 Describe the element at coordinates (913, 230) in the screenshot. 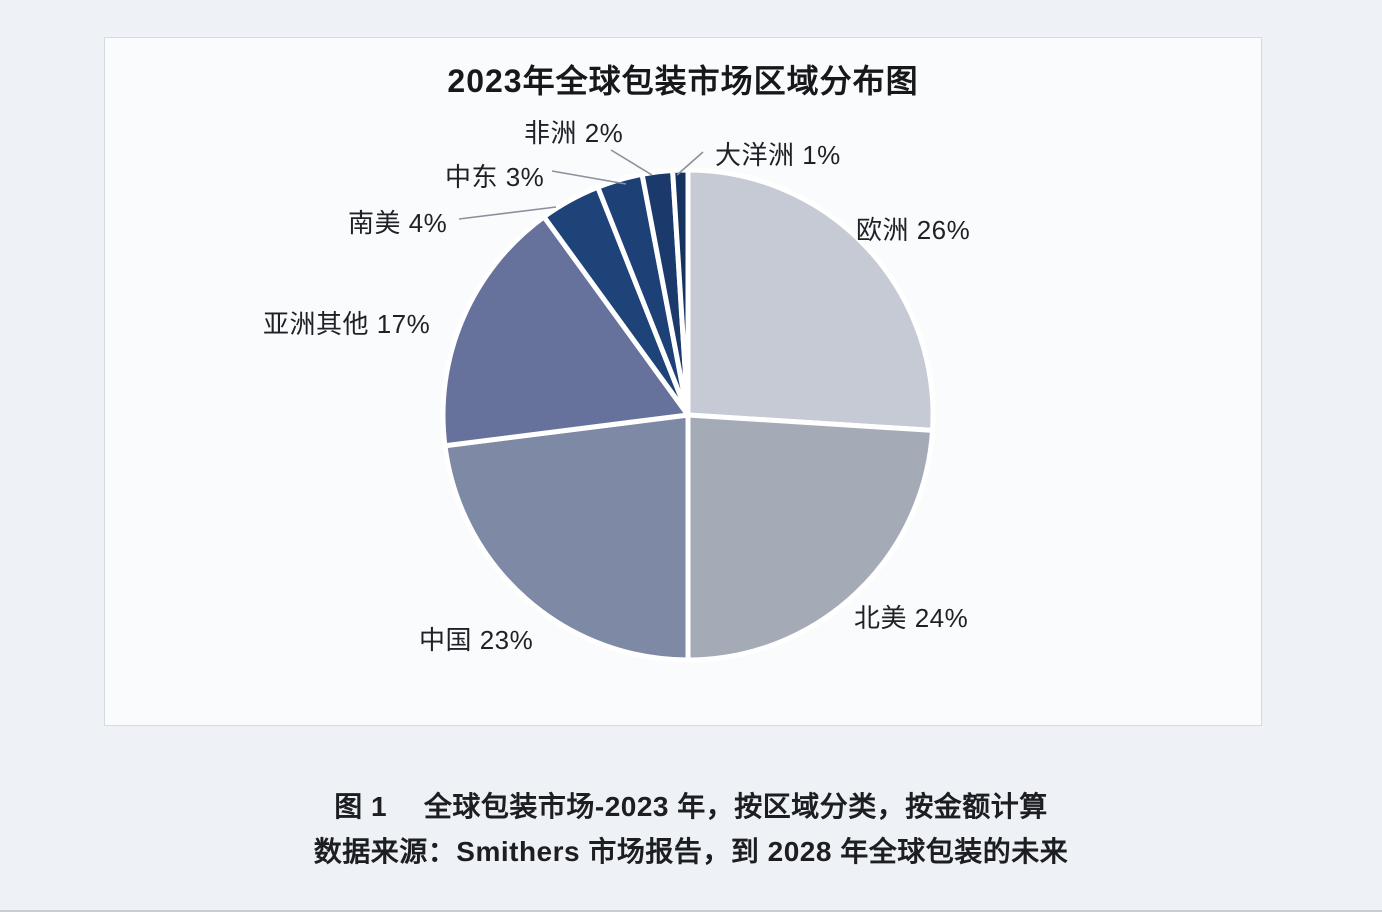

I see `pie-label-europe: 欧洲 26%` at that location.